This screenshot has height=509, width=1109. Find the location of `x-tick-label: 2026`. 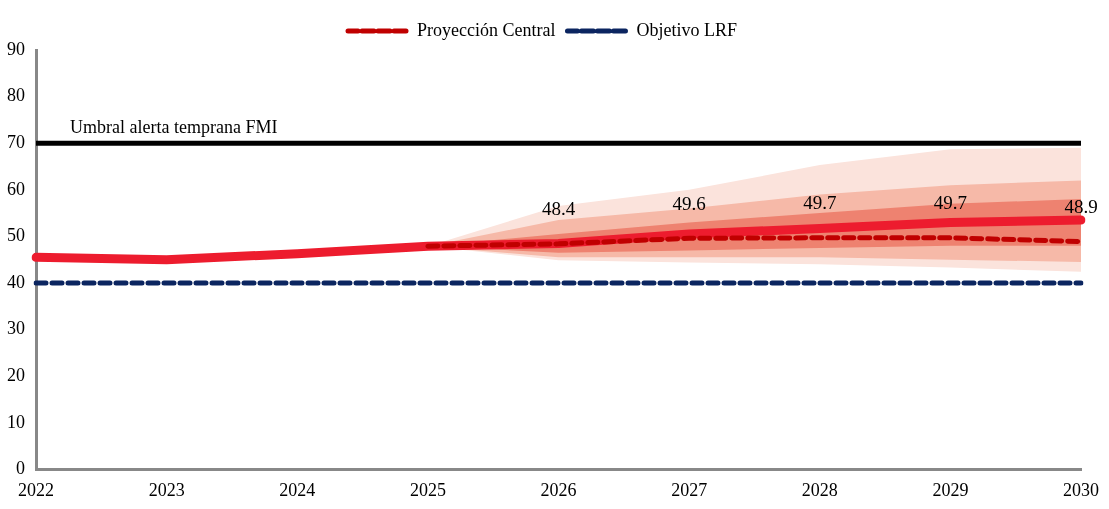

x-tick-label: 2026 is located at coordinates (558, 489).